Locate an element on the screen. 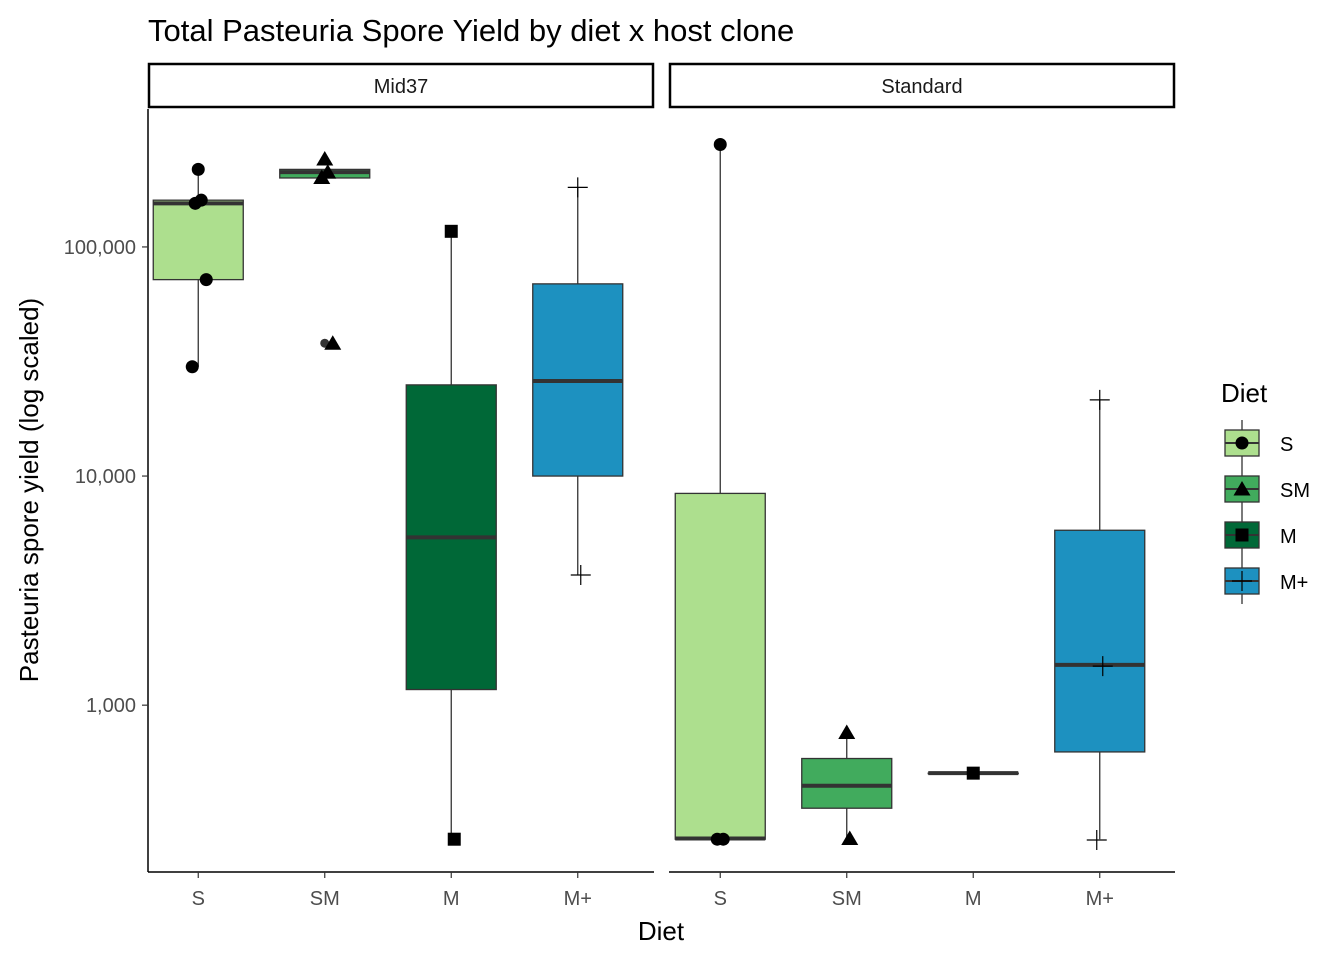  y-tick-label: 1,000 is located at coordinates (111, 706).